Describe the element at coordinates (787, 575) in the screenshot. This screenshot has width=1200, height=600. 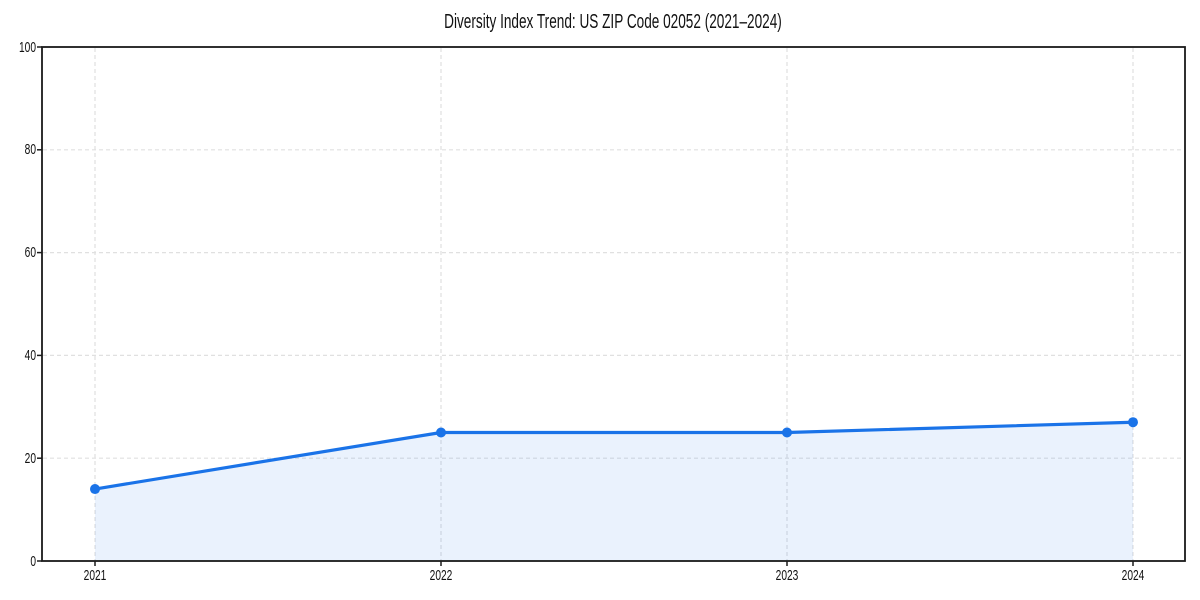
I see `x-tick-label: 2023` at that location.